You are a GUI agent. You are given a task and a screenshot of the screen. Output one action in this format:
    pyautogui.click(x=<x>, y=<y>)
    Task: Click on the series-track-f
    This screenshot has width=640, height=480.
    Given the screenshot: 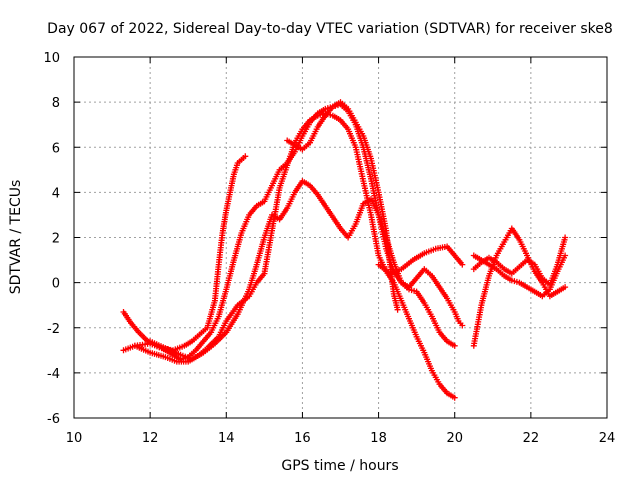 What is the action you would take?
    pyautogui.click(x=420, y=260)
    